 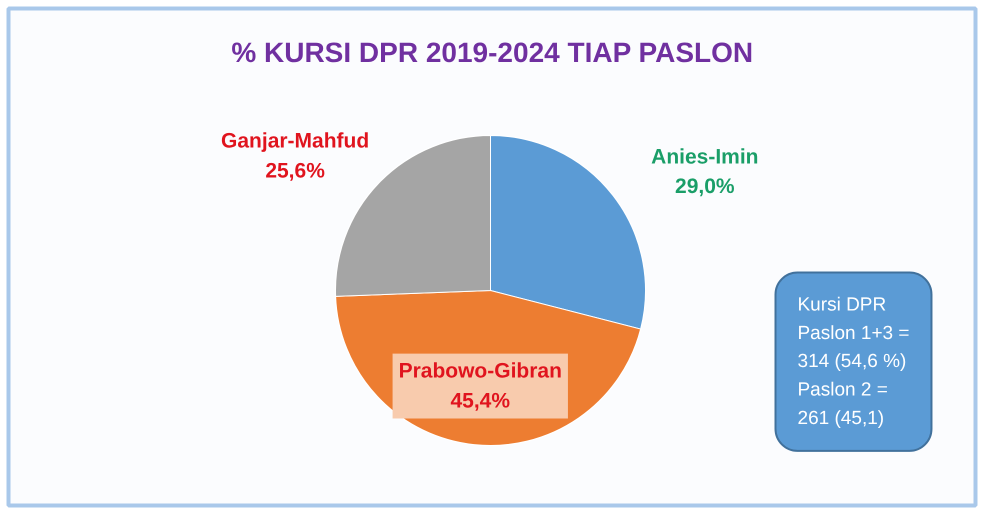 I want to click on data-label: 25,6%, so click(x=295, y=171).